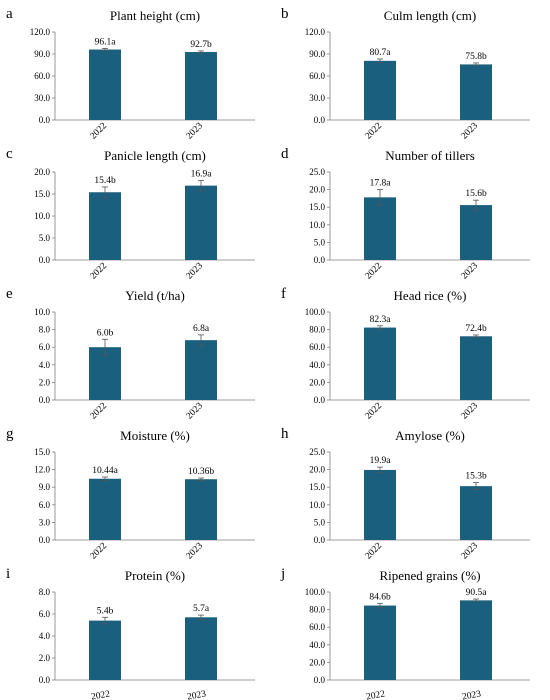 This screenshot has width=550, height=700. What do you see at coordinates (374, 271) in the screenshot?
I see `x-tick-label-d-2022: 2022` at bounding box center [374, 271].